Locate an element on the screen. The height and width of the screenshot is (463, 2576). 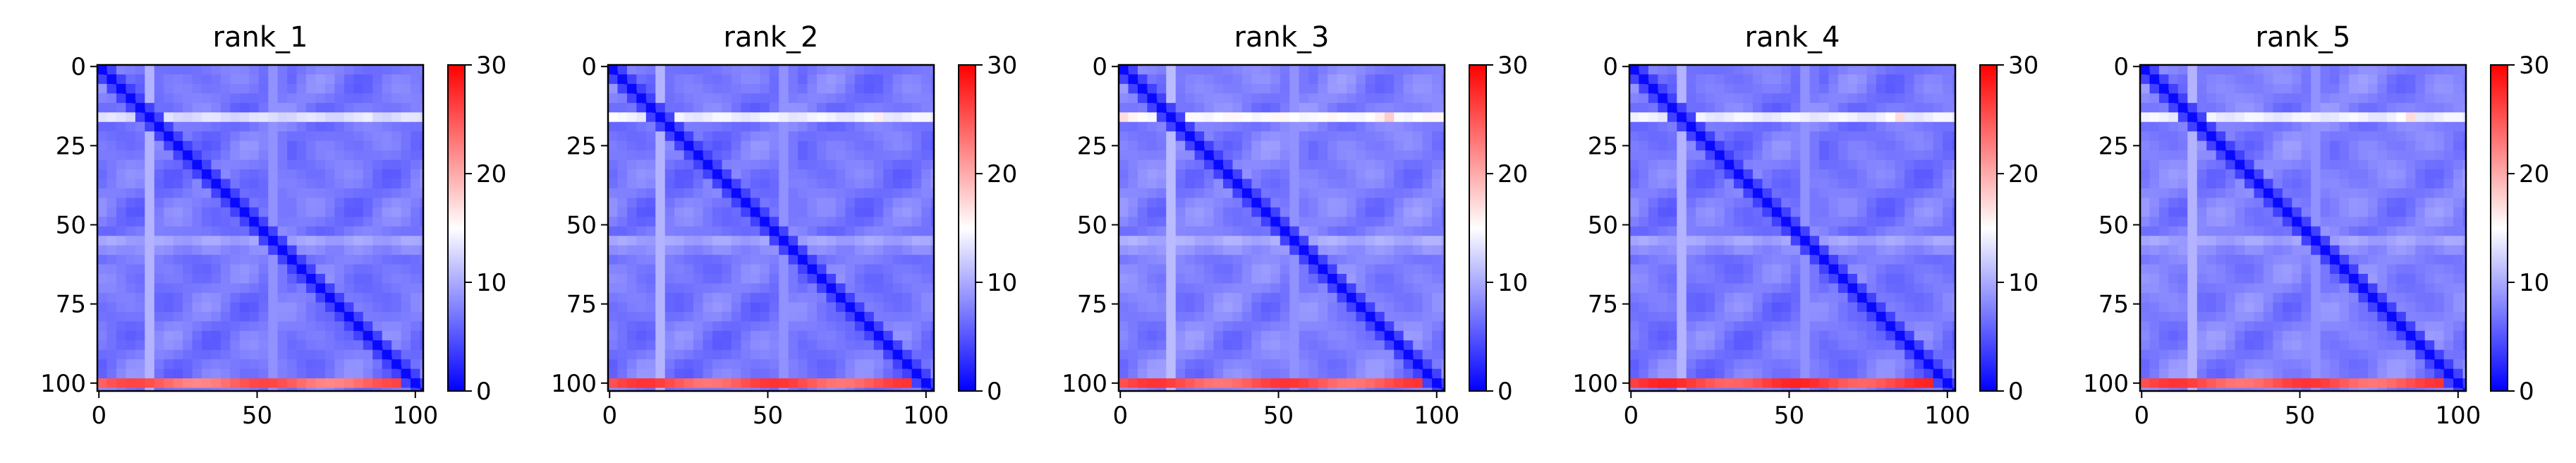
colorbar-tick-label: 10 is located at coordinates (1002, 283).